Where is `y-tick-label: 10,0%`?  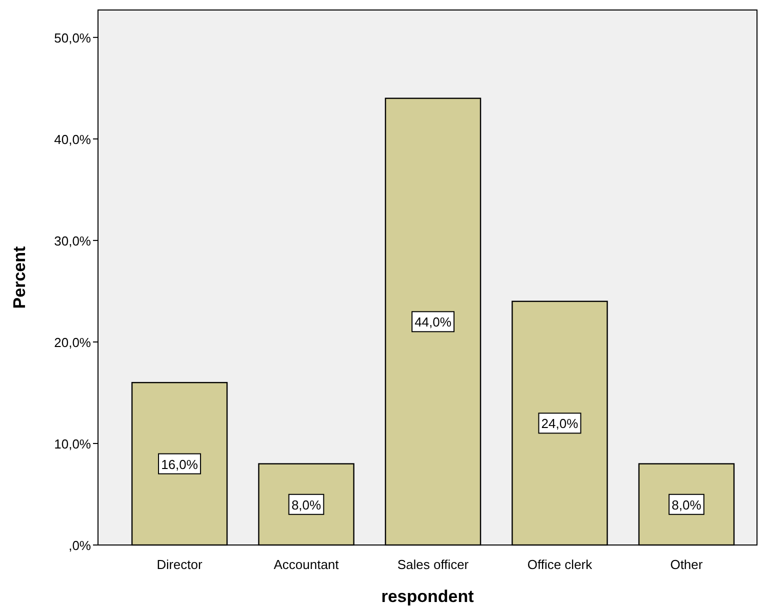
y-tick-label: 10,0% is located at coordinates (73, 444).